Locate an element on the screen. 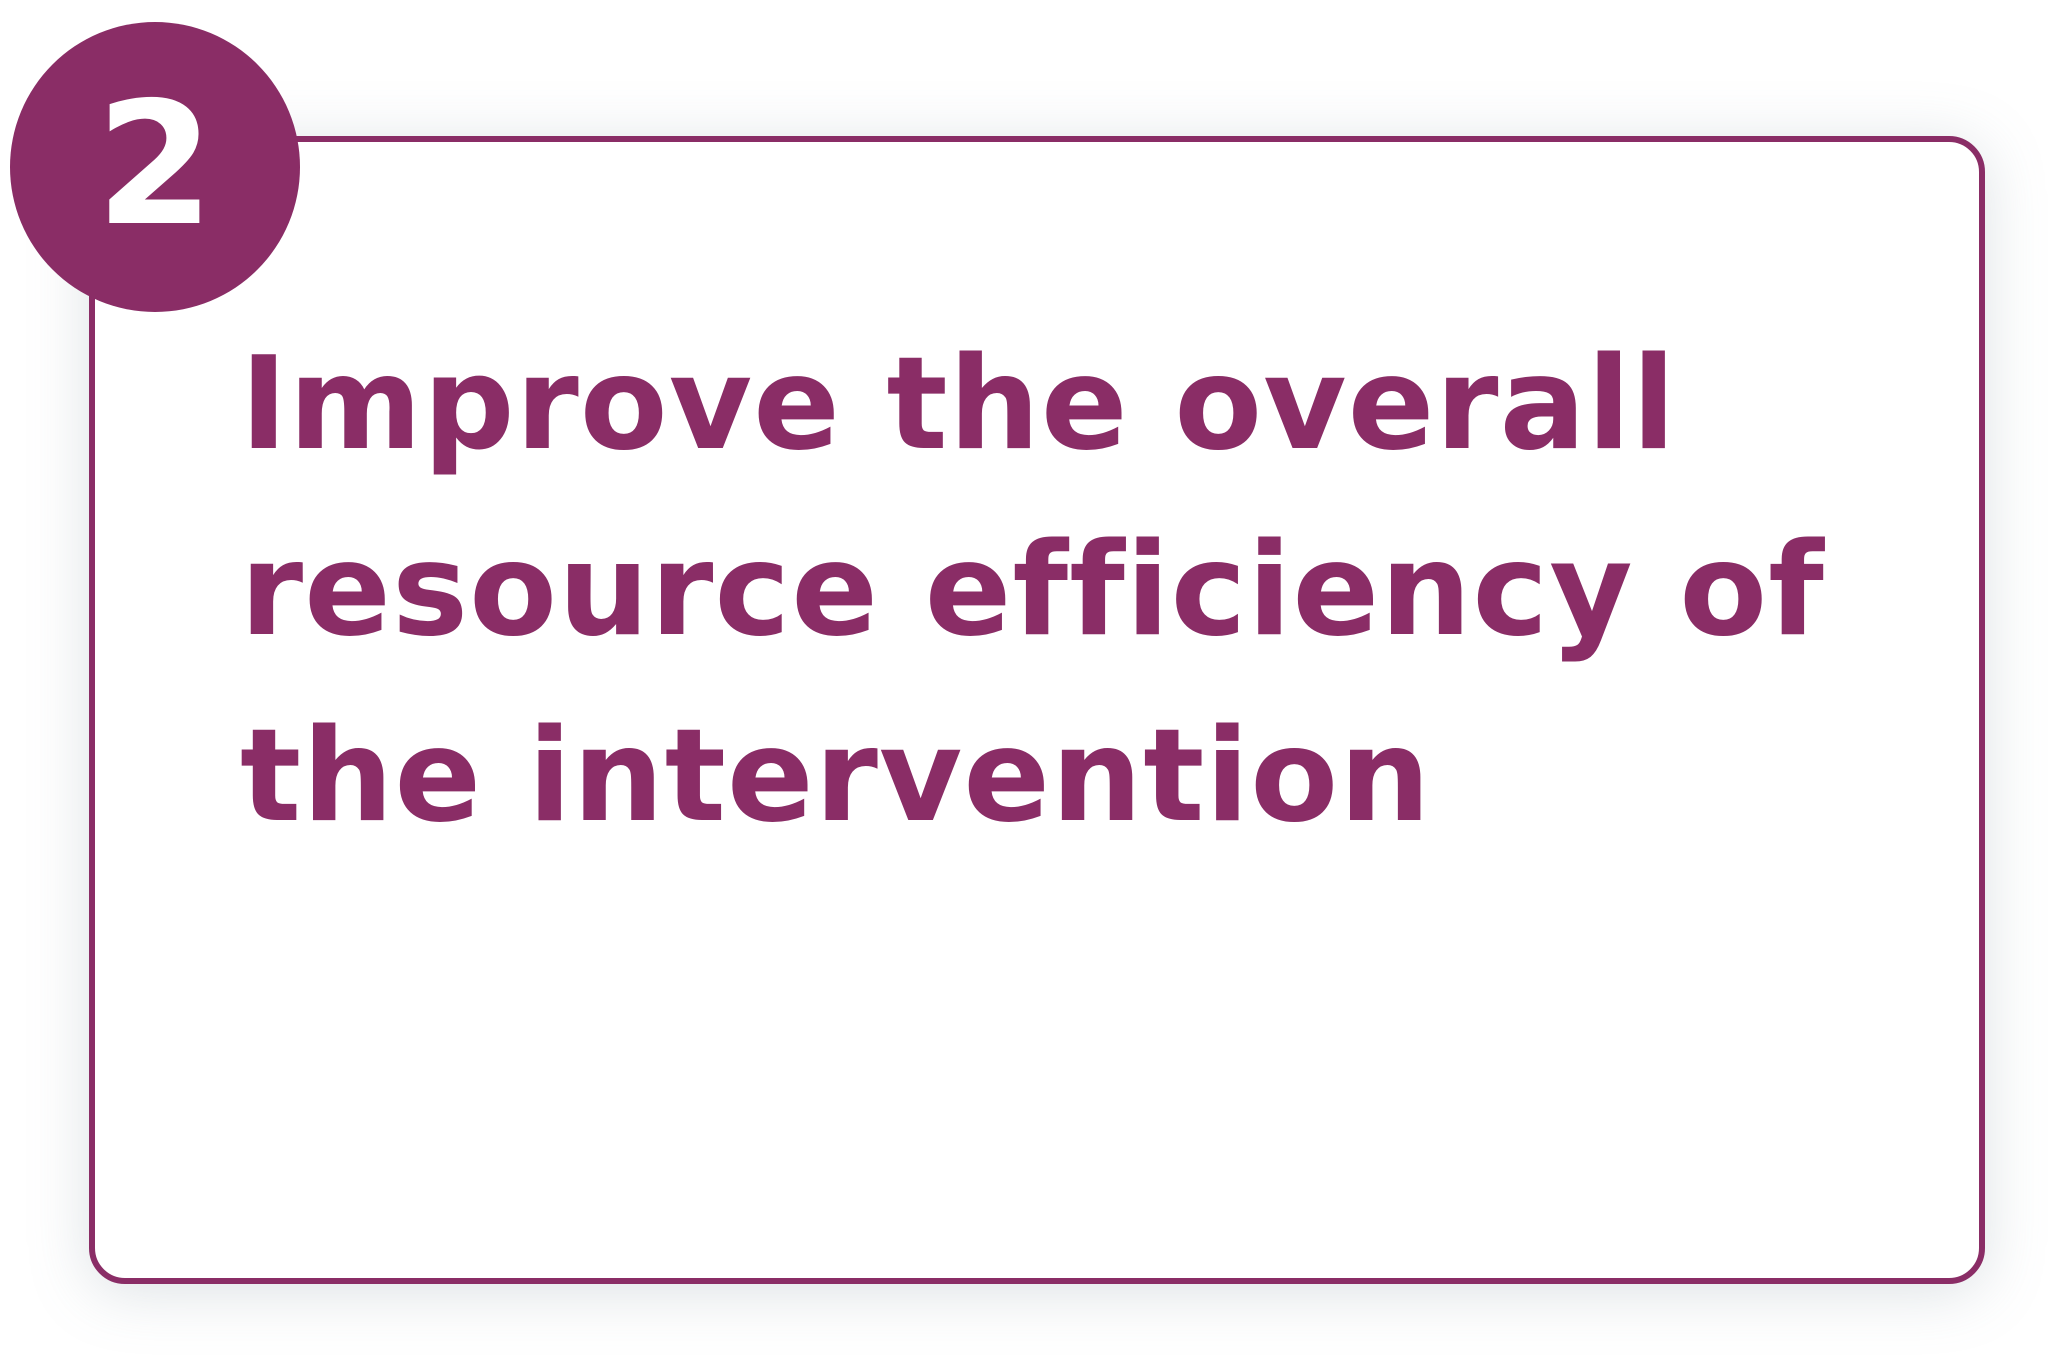 The image size is (2048, 1359). step-number: 2 is located at coordinates (155, 165).